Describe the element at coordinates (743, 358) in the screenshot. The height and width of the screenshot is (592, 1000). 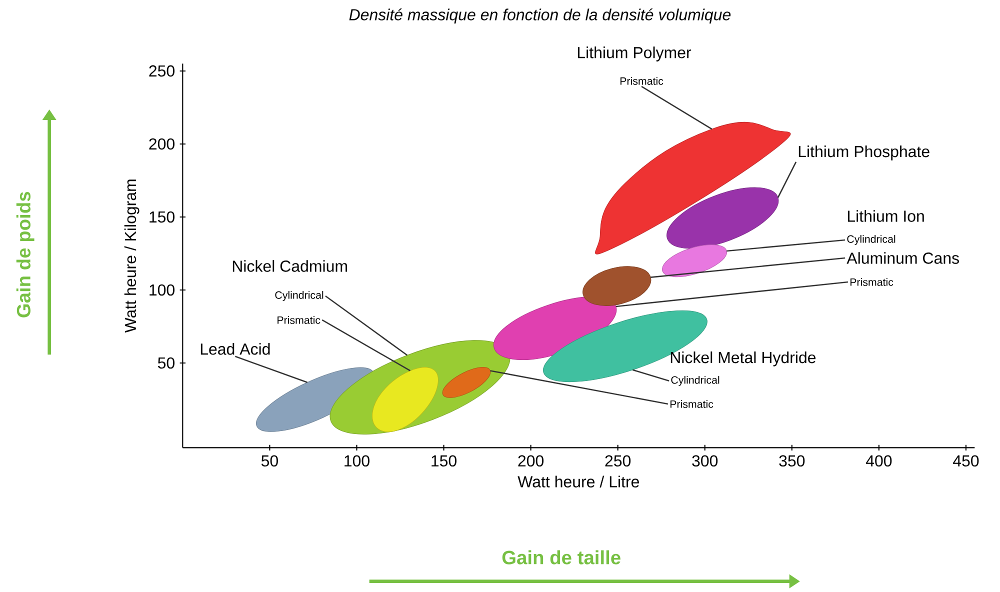
I see `annotation: Nickel Metal Hydride` at that location.